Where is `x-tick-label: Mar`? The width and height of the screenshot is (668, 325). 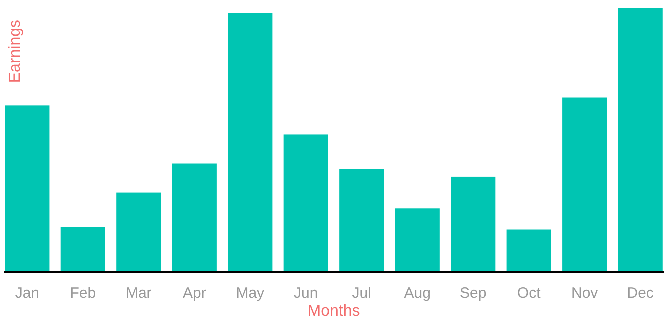 x-tick-label: Mar is located at coordinates (139, 293).